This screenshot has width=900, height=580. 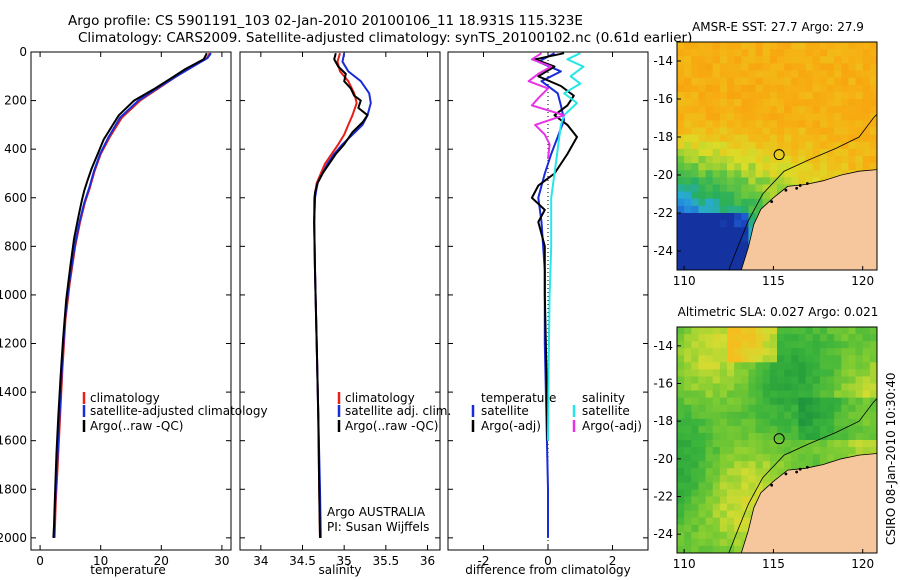 I want to click on legend-salinity-title: salinity, so click(x=603, y=398).